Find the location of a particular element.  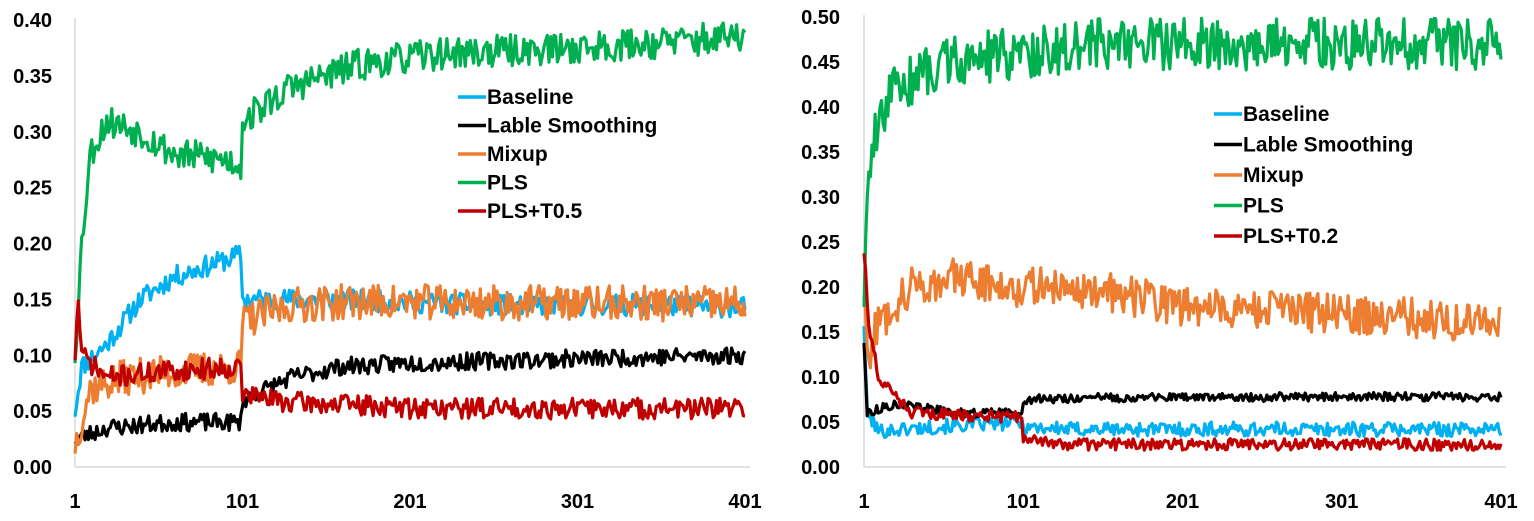

legend-label: PLS+T0.2 is located at coordinates (1290, 236).